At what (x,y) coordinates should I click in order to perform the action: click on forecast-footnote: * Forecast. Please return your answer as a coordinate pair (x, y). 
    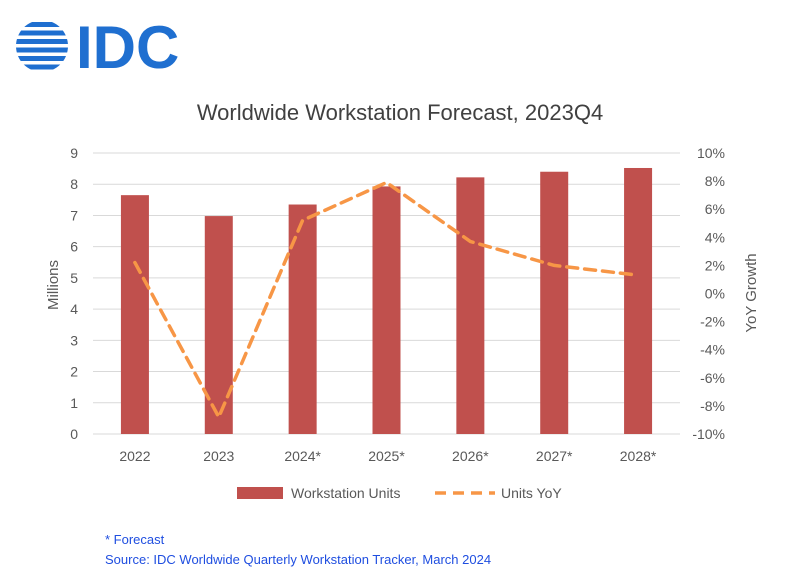
    Looking at the image, I should click on (135, 539).